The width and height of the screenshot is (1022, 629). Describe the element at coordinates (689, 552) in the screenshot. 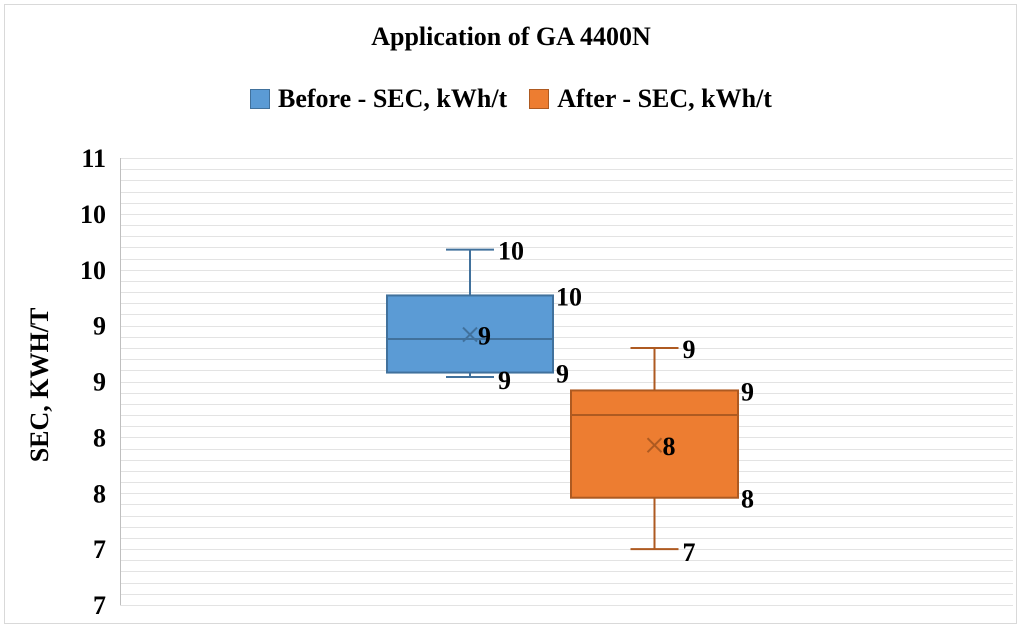

I see `after-min-label: 7` at that location.